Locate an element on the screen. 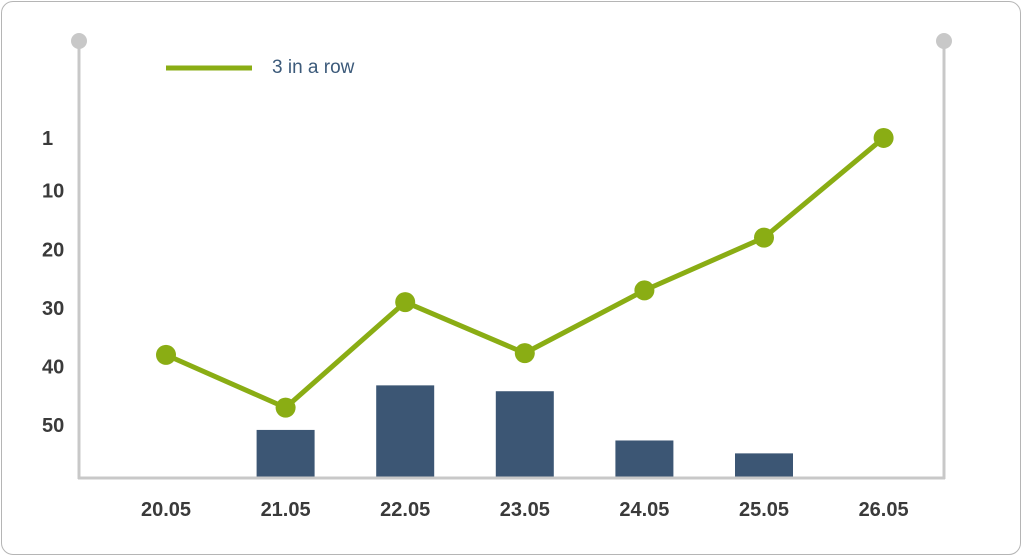  x-tick-label: 24.05 is located at coordinates (644, 510).